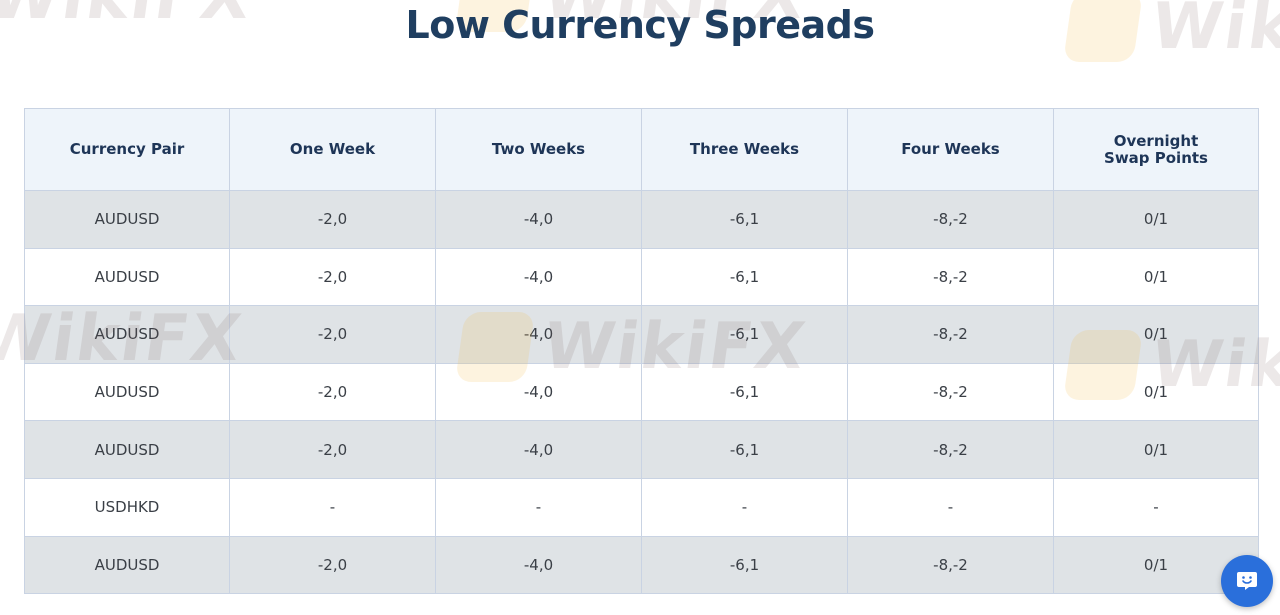 The height and width of the screenshot is (615, 1280). I want to click on column-header-one-week: One Week, so click(332, 149).